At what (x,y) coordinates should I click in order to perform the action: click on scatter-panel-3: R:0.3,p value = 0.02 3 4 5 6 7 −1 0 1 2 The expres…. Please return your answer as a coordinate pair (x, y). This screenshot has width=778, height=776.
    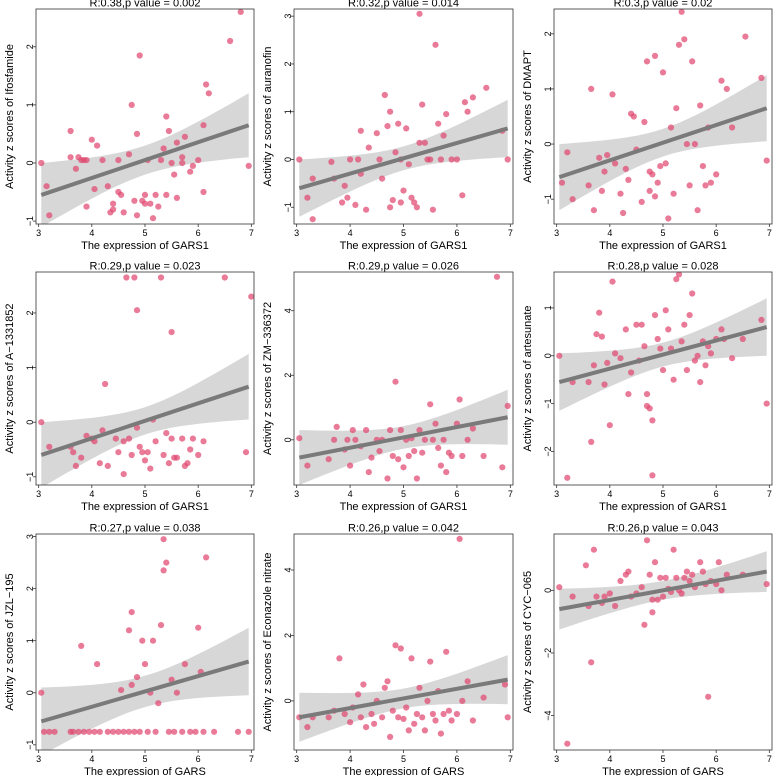
    Looking at the image, I should click on (647, 126).